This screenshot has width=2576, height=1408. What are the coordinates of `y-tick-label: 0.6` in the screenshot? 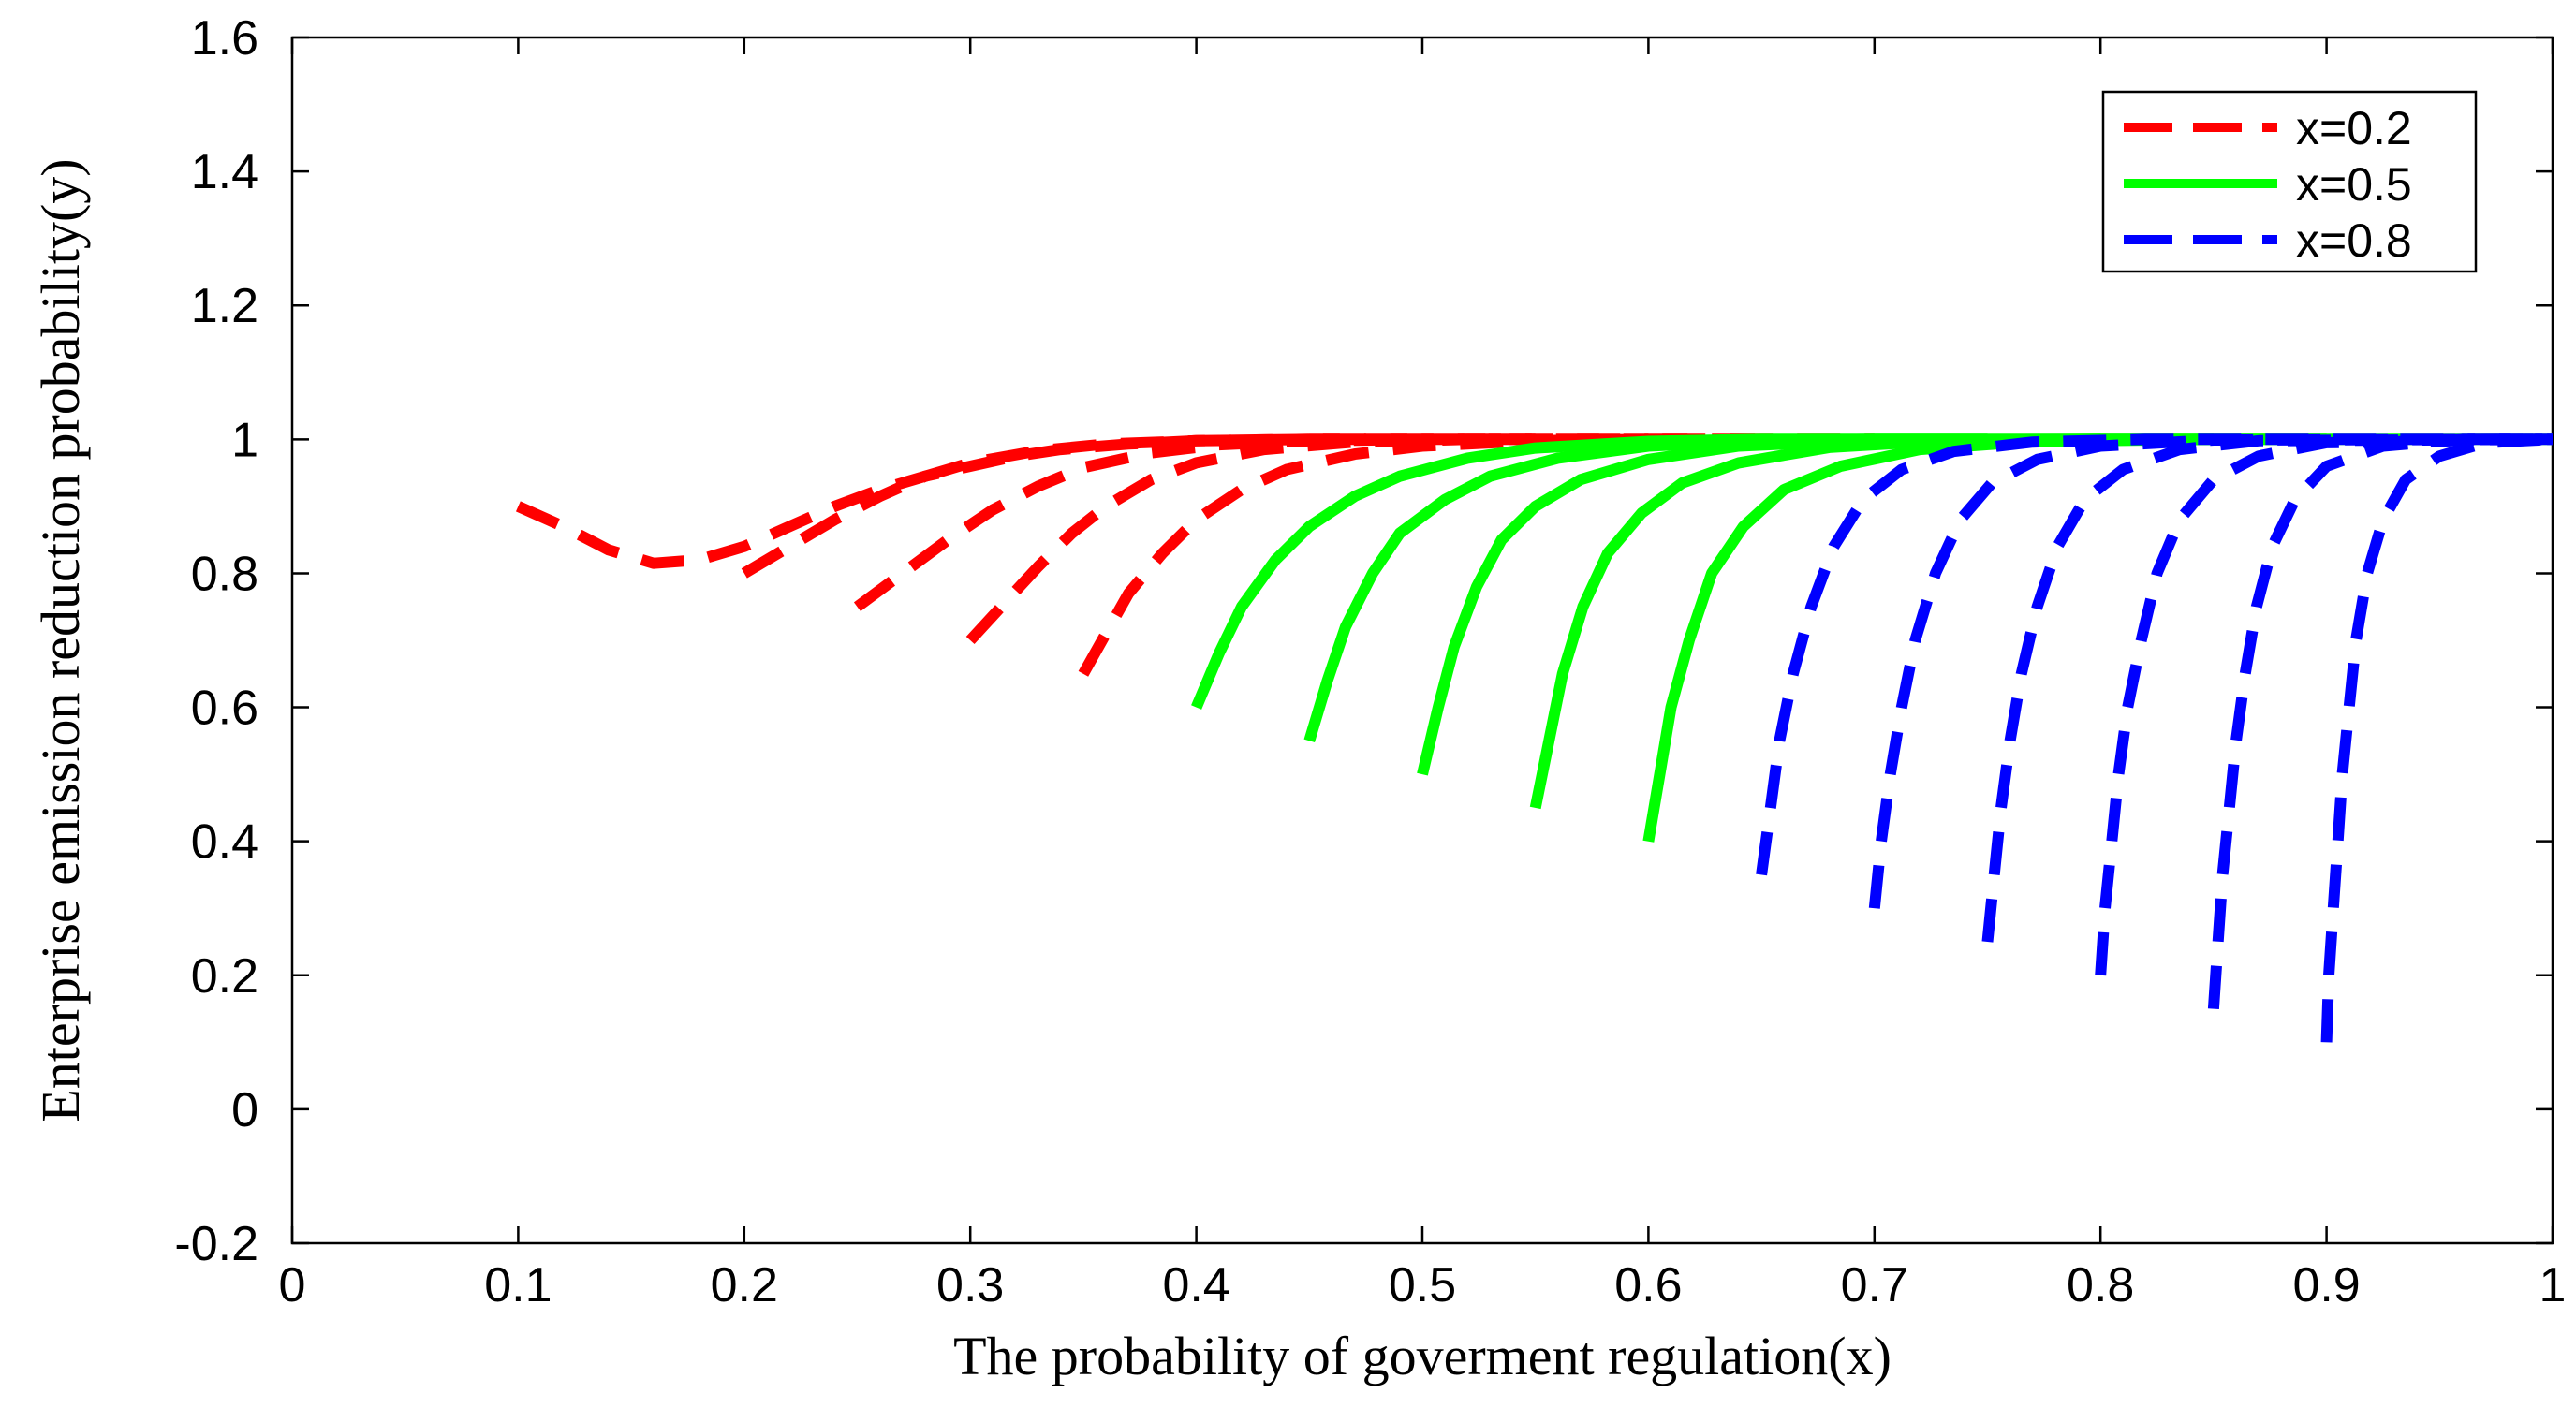 It's located at (224, 709).